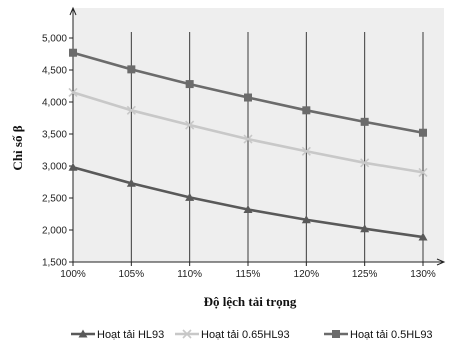  What do you see at coordinates (54, 103) in the screenshot?
I see `y-tick-label: 4,000` at bounding box center [54, 103].